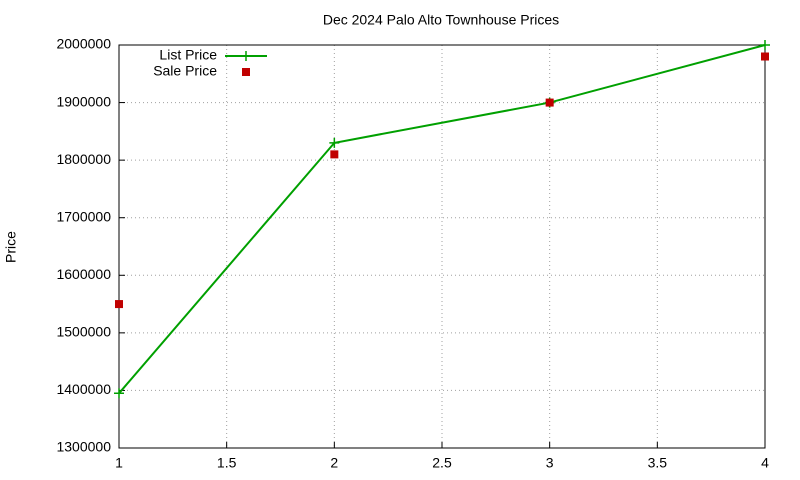 Image resolution: width=800 pixels, height=480 pixels. What do you see at coordinates (765, 463) in the screenshot?
I see `x-tick-label: 4` at bounding box center [765, 463].